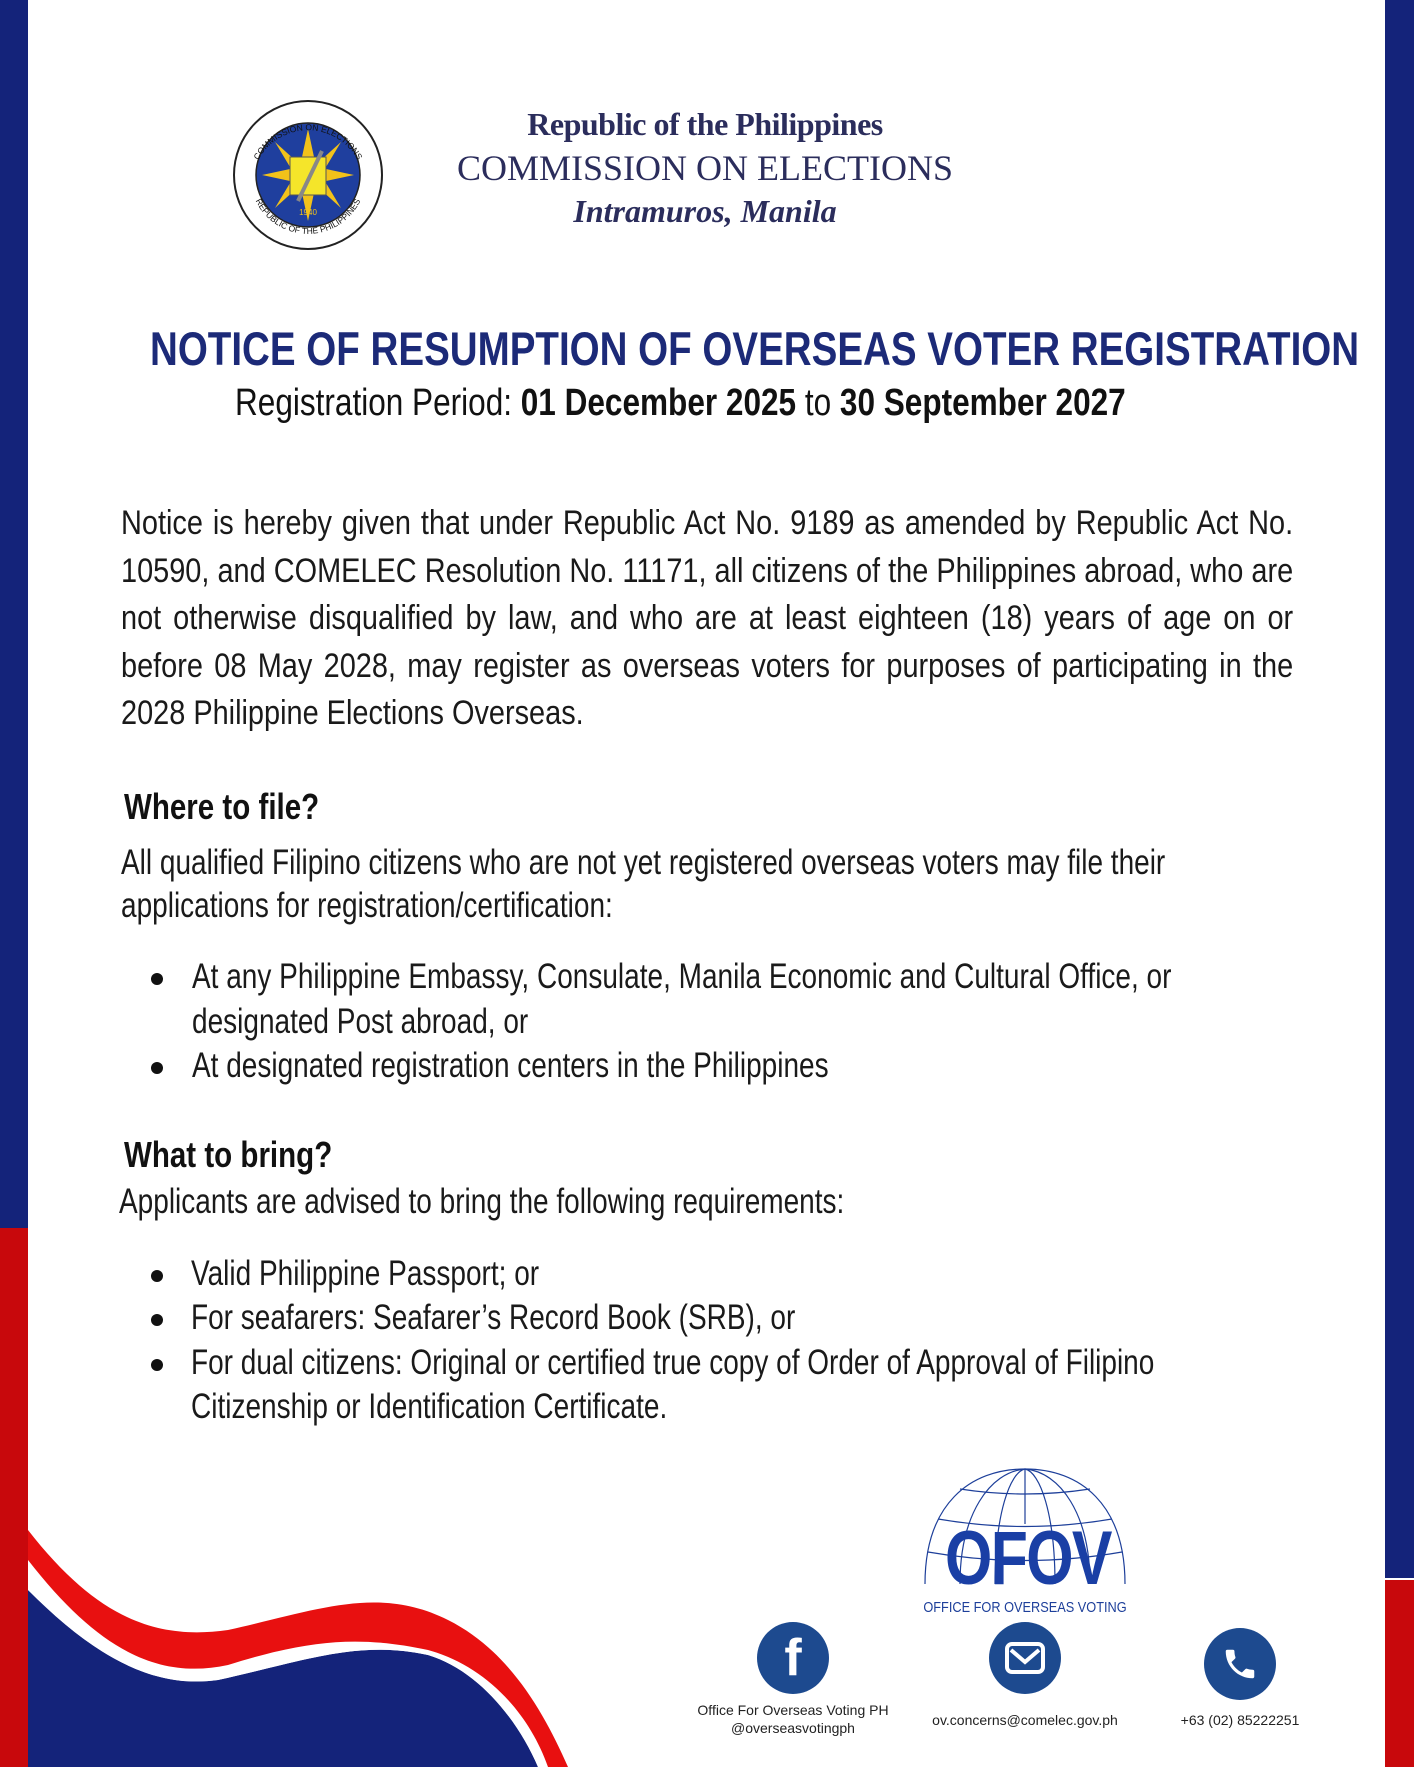 The width and height of the screenshot is (1414, 1767). I want to click on ofov-name: OFFICE FOR OVERSEAS VOTING, so click(1025, 1607).